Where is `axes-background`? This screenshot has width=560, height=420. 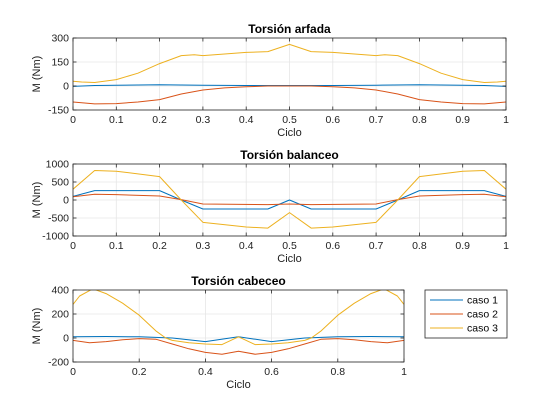
axes-background is located at coordinates (238, 326).